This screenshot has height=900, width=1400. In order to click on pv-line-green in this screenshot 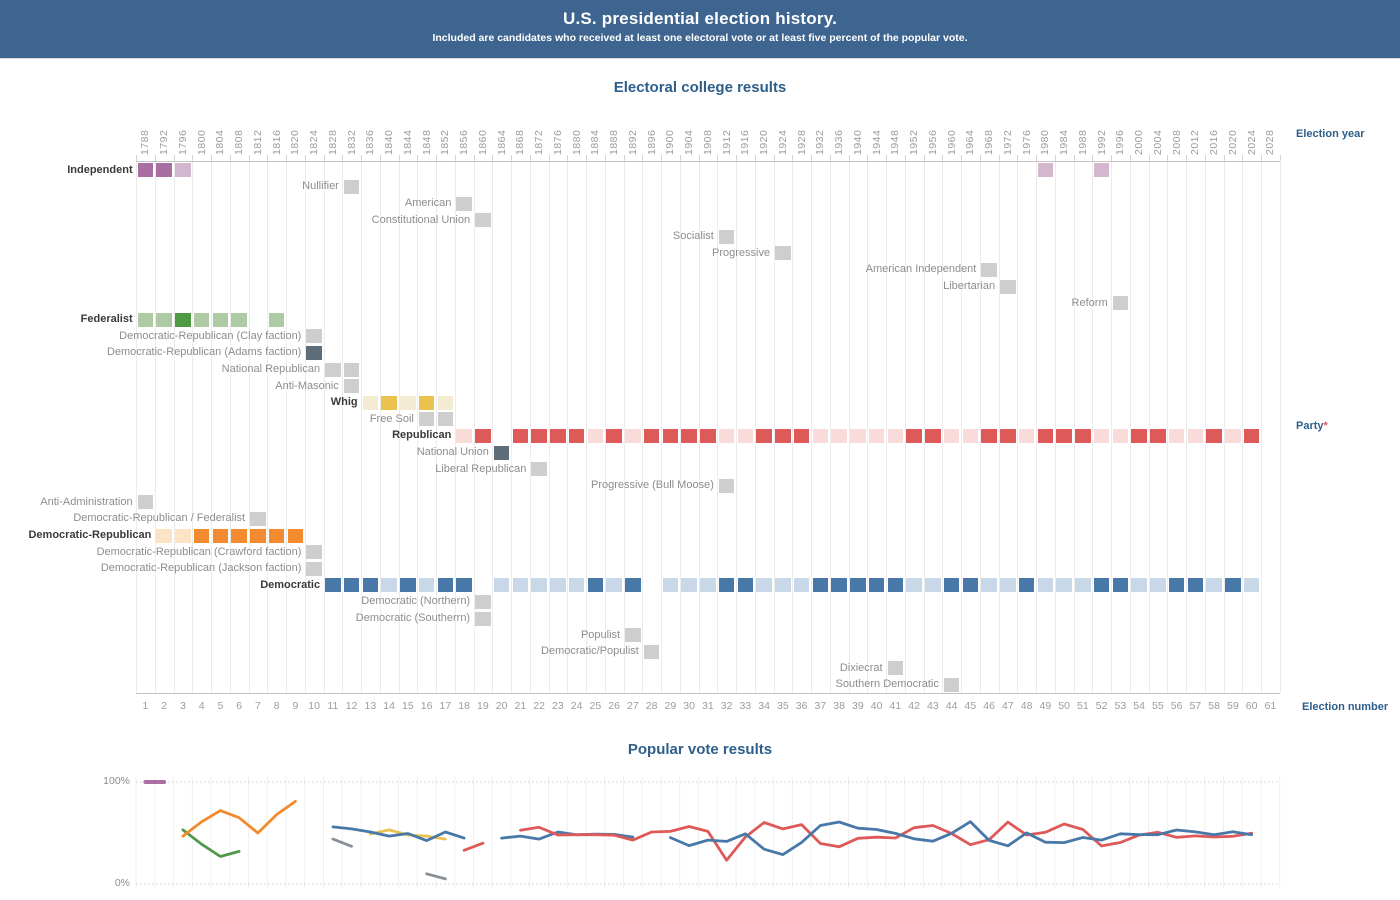, I will do `click(211, 843)`.